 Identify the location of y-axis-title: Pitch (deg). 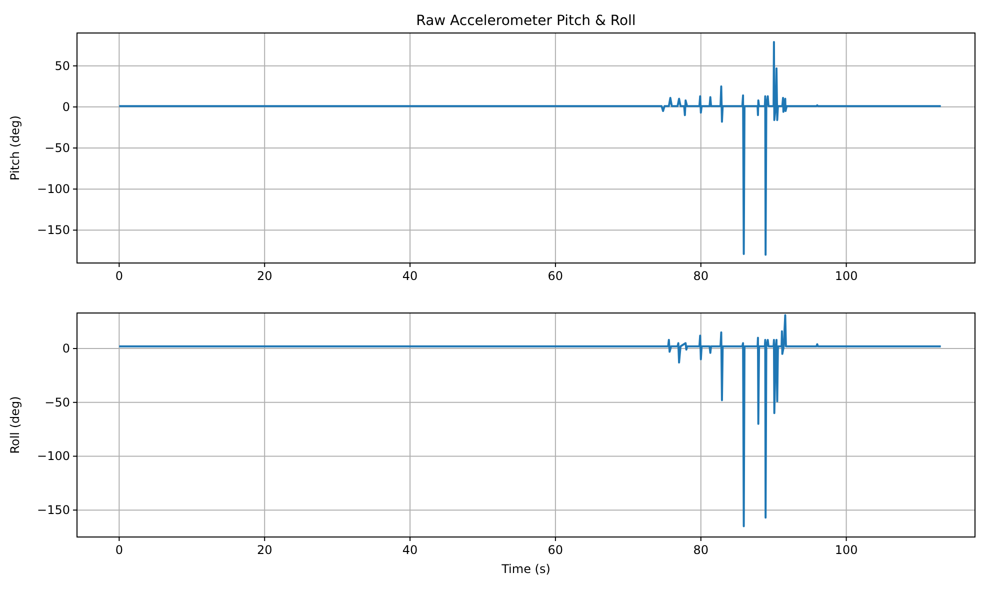
(15, 148).